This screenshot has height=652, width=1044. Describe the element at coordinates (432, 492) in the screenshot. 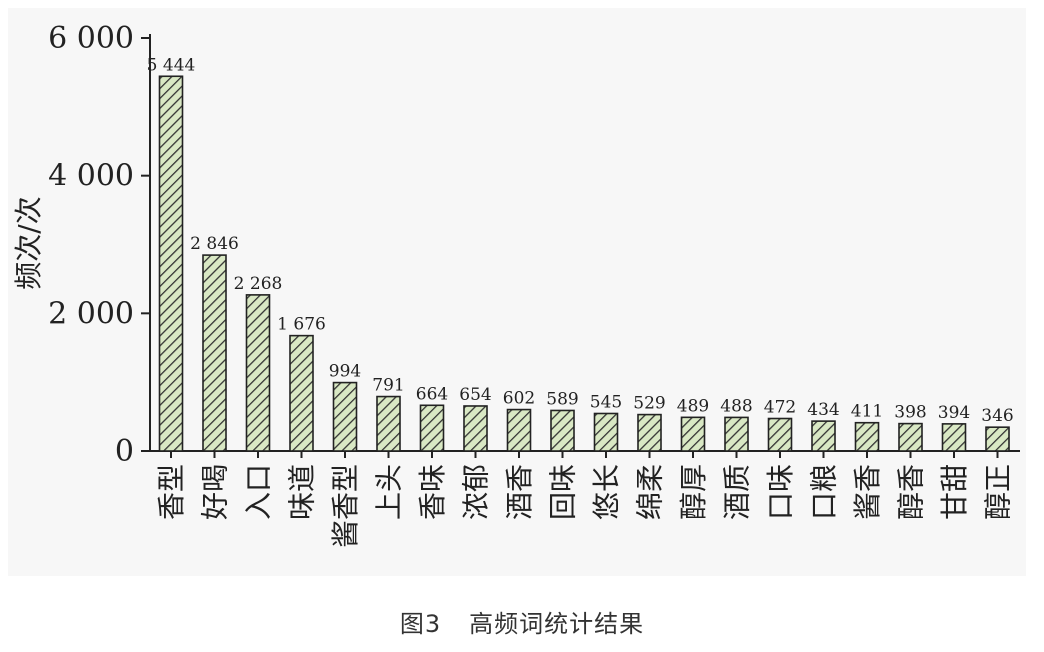

I see `category-label: 香味` at that location.